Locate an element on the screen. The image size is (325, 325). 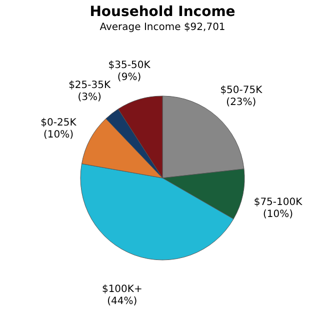
slice-label: $35-50K is located at coordinates (129, 65).